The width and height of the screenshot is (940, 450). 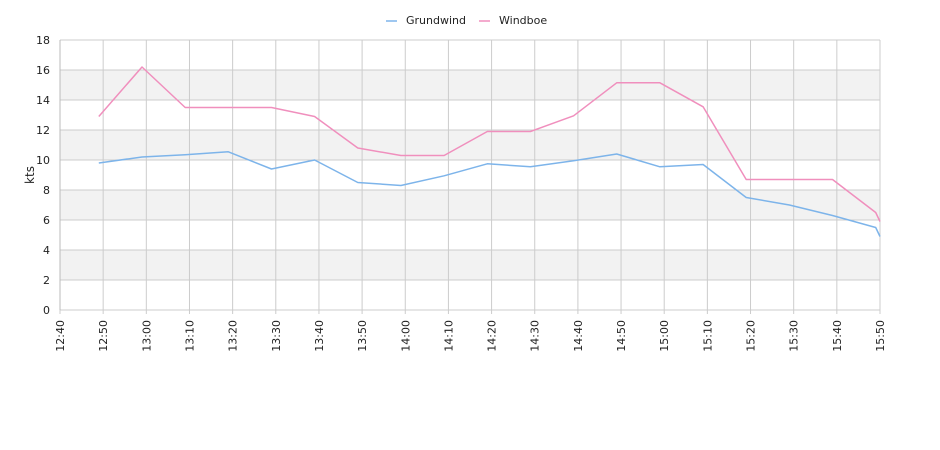 I want to click on x-tick-label: 14:10, so click(x=448, y=336).